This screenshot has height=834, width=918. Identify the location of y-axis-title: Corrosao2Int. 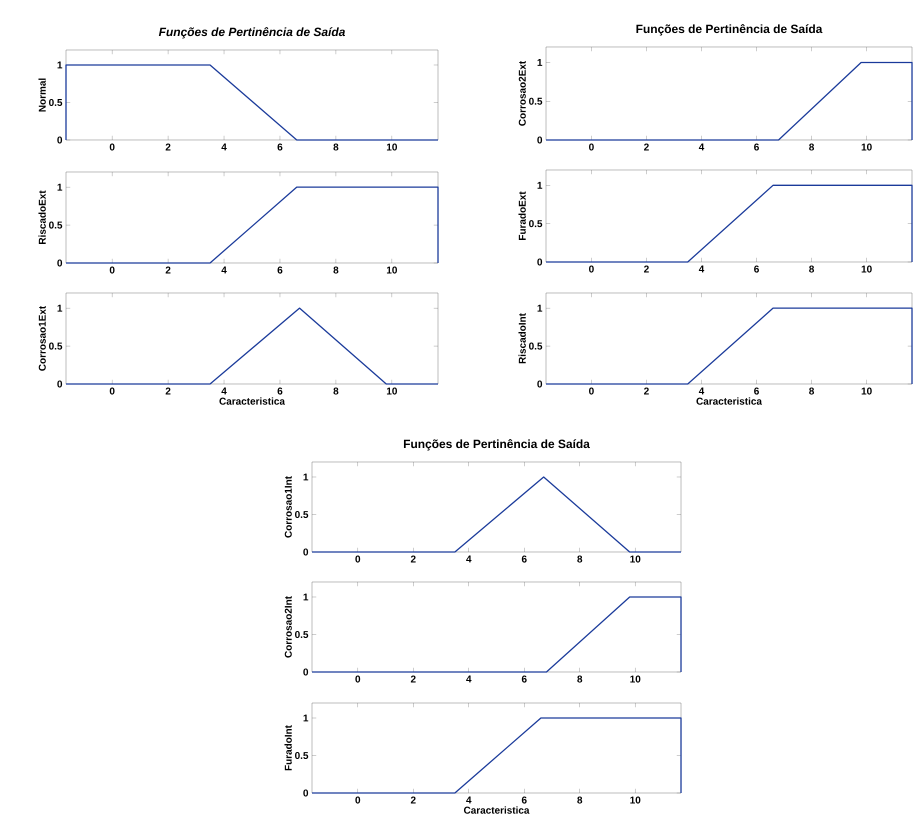
(288, 627).